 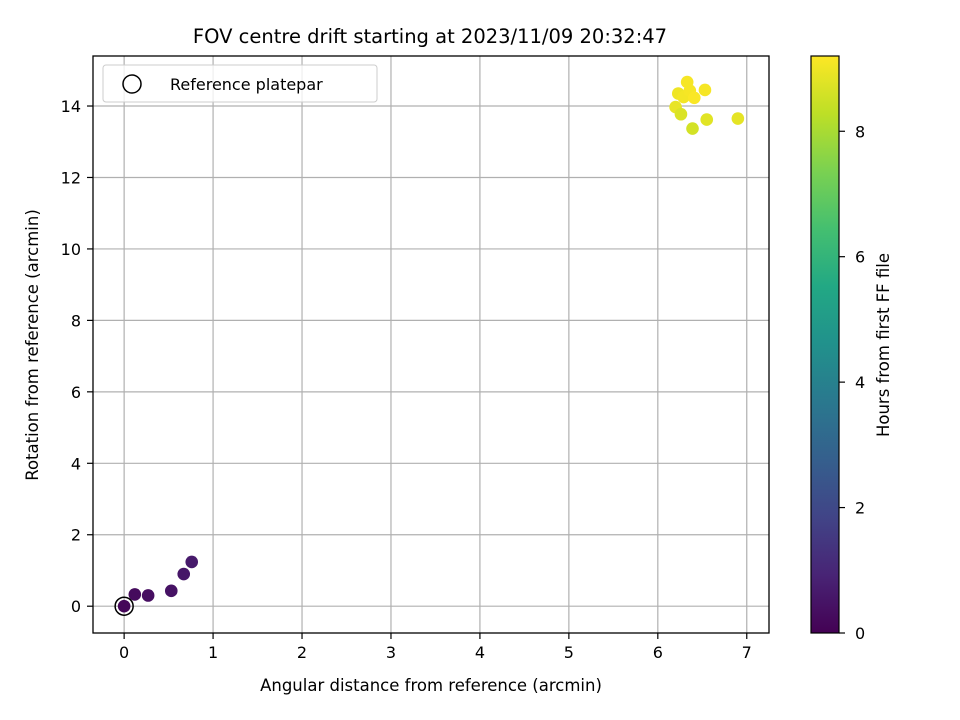 What do you see at coordinates (860, 508) in the screenshot?
I see `colorbar-tick-label: 2` at bounding box center [860, 508].